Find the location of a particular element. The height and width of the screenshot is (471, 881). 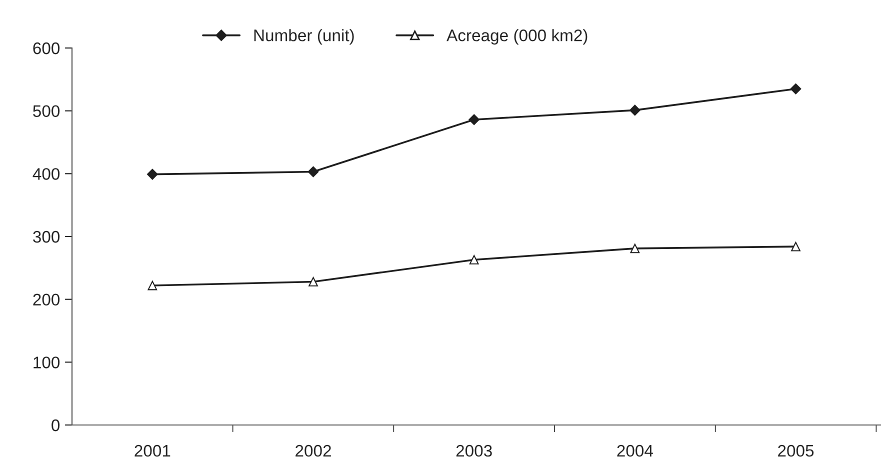

legend-label: Number (unit) is located at coordinates (304, 37).